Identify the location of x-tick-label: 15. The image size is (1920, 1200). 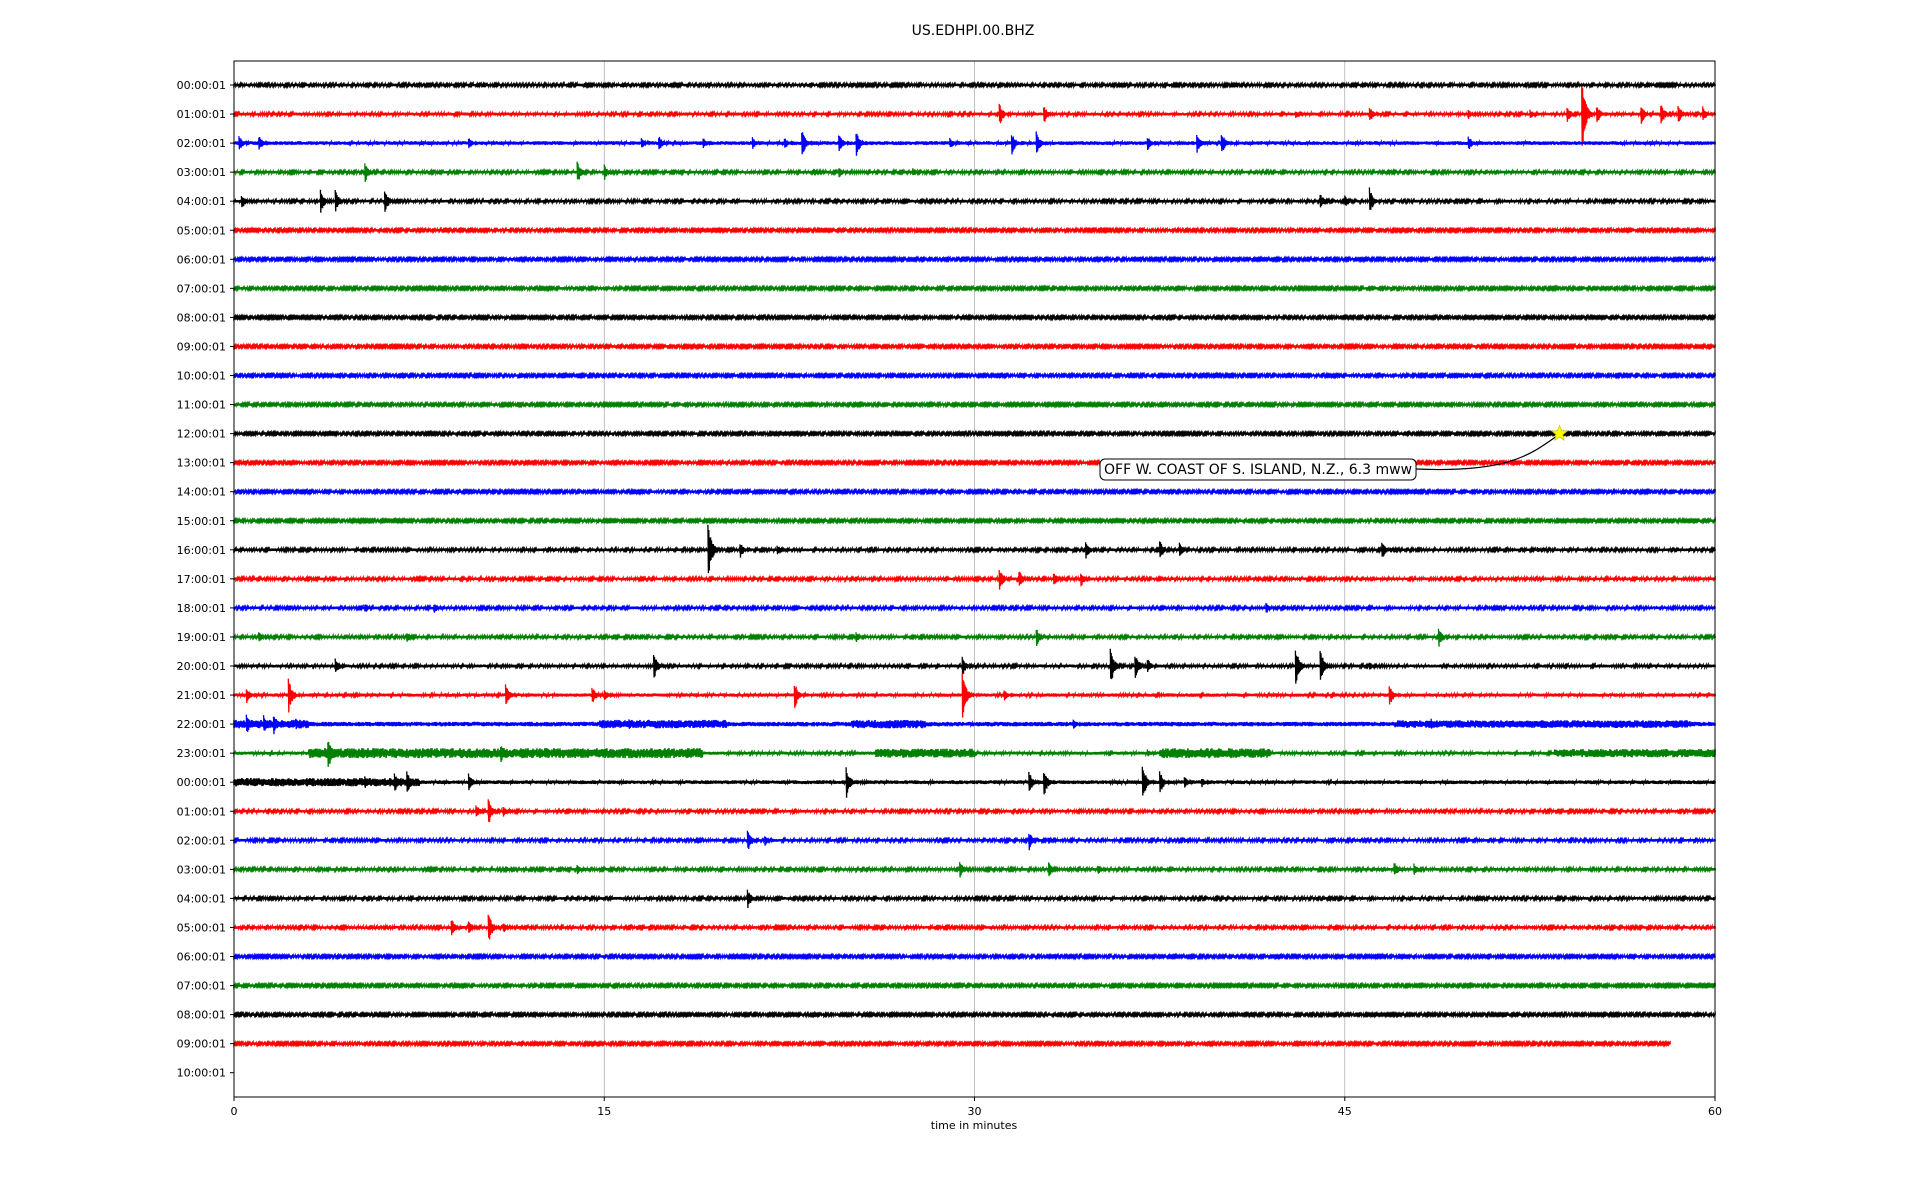
(604, 1111).